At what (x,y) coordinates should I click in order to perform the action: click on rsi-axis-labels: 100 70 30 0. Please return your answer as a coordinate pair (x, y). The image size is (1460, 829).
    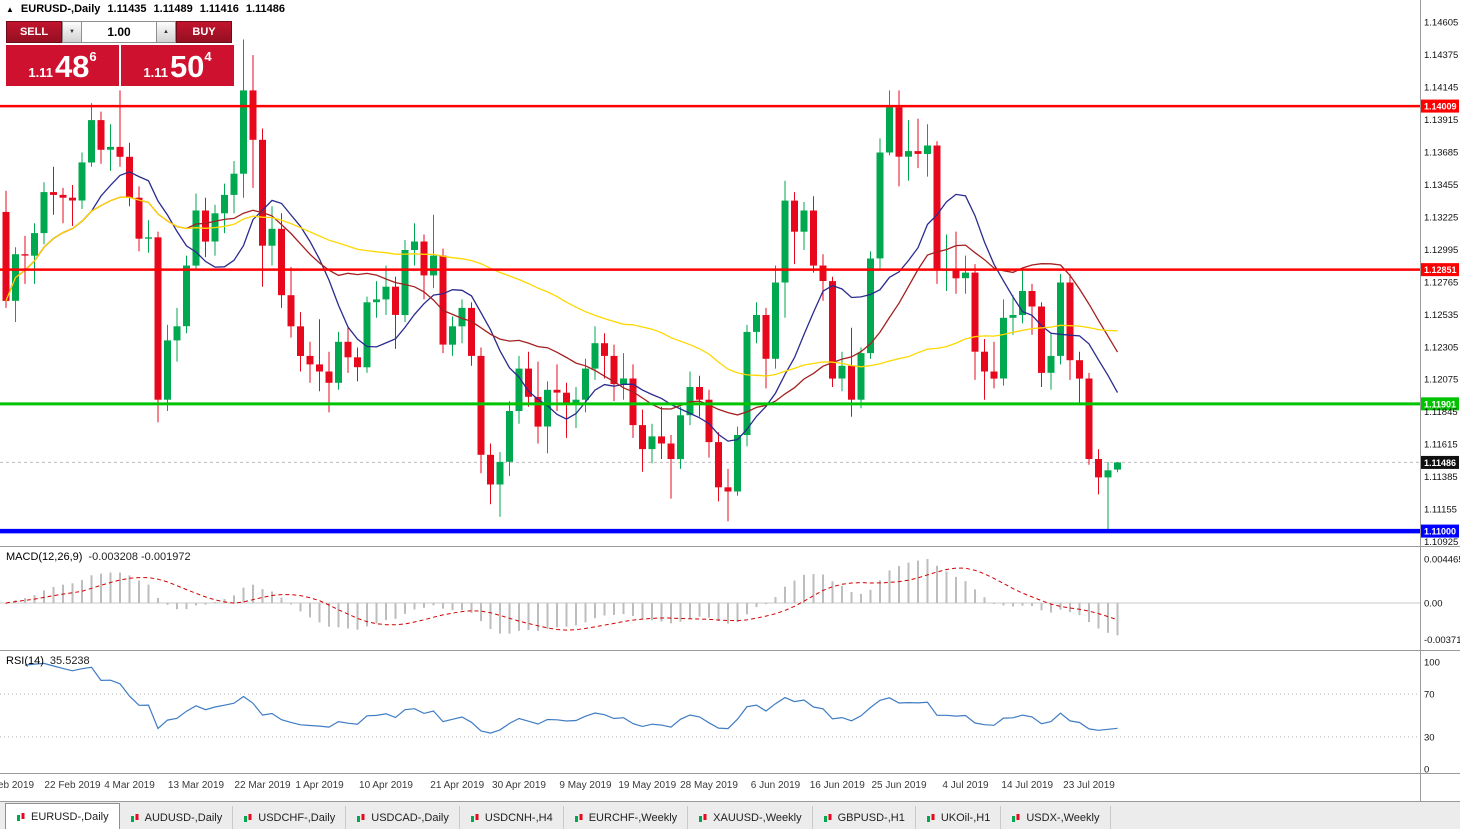
    Looking at the image, I should click on (1432, 716).